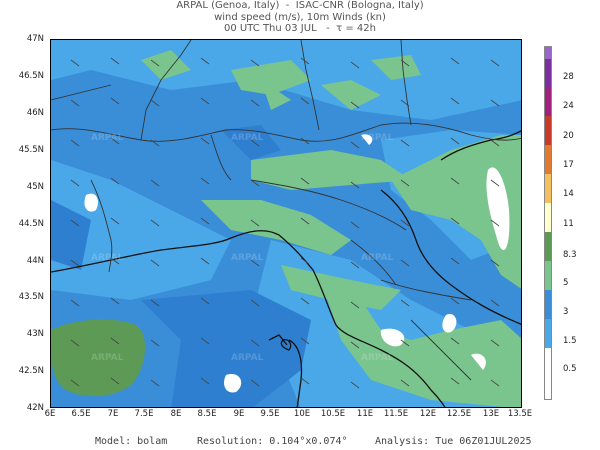  Describe the element at coordinates (207, 414) in the screenshot. I see `lon-label: 8.5E` at that location.